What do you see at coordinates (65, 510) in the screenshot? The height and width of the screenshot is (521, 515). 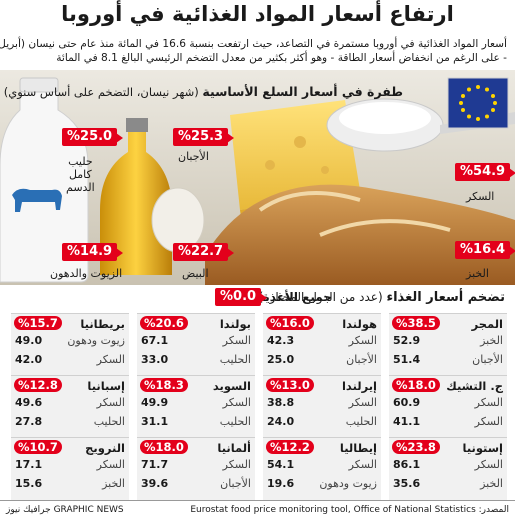 I see `brand-credit: جرافيك نيوز GRAPHIC NEWS` at bounding box center [65, 510].